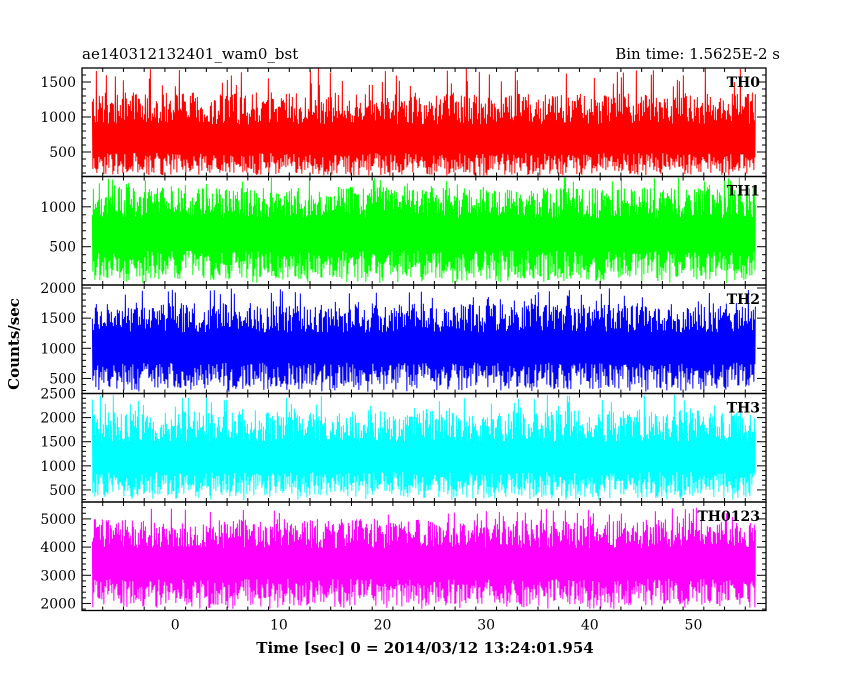 The image size is (850, 680). What do you see at coordinates (424, 648) in the screenshot?
I see `x-axis-title: Time [sec] 0 = 2014/03/12 13:24:01.954` at bounding box center [424, 648].